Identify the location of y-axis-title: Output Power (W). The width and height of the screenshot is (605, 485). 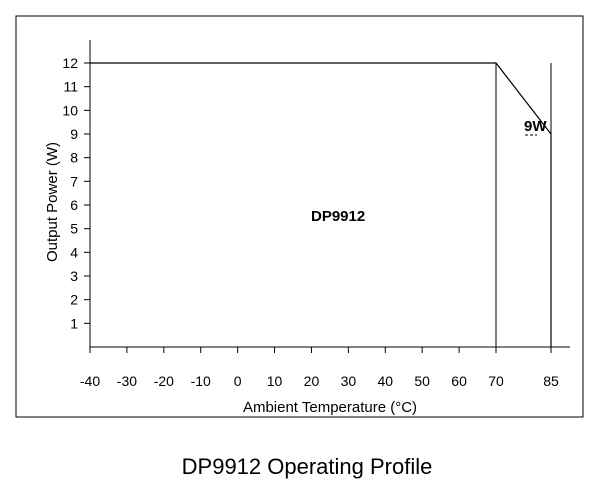
(52, 202).